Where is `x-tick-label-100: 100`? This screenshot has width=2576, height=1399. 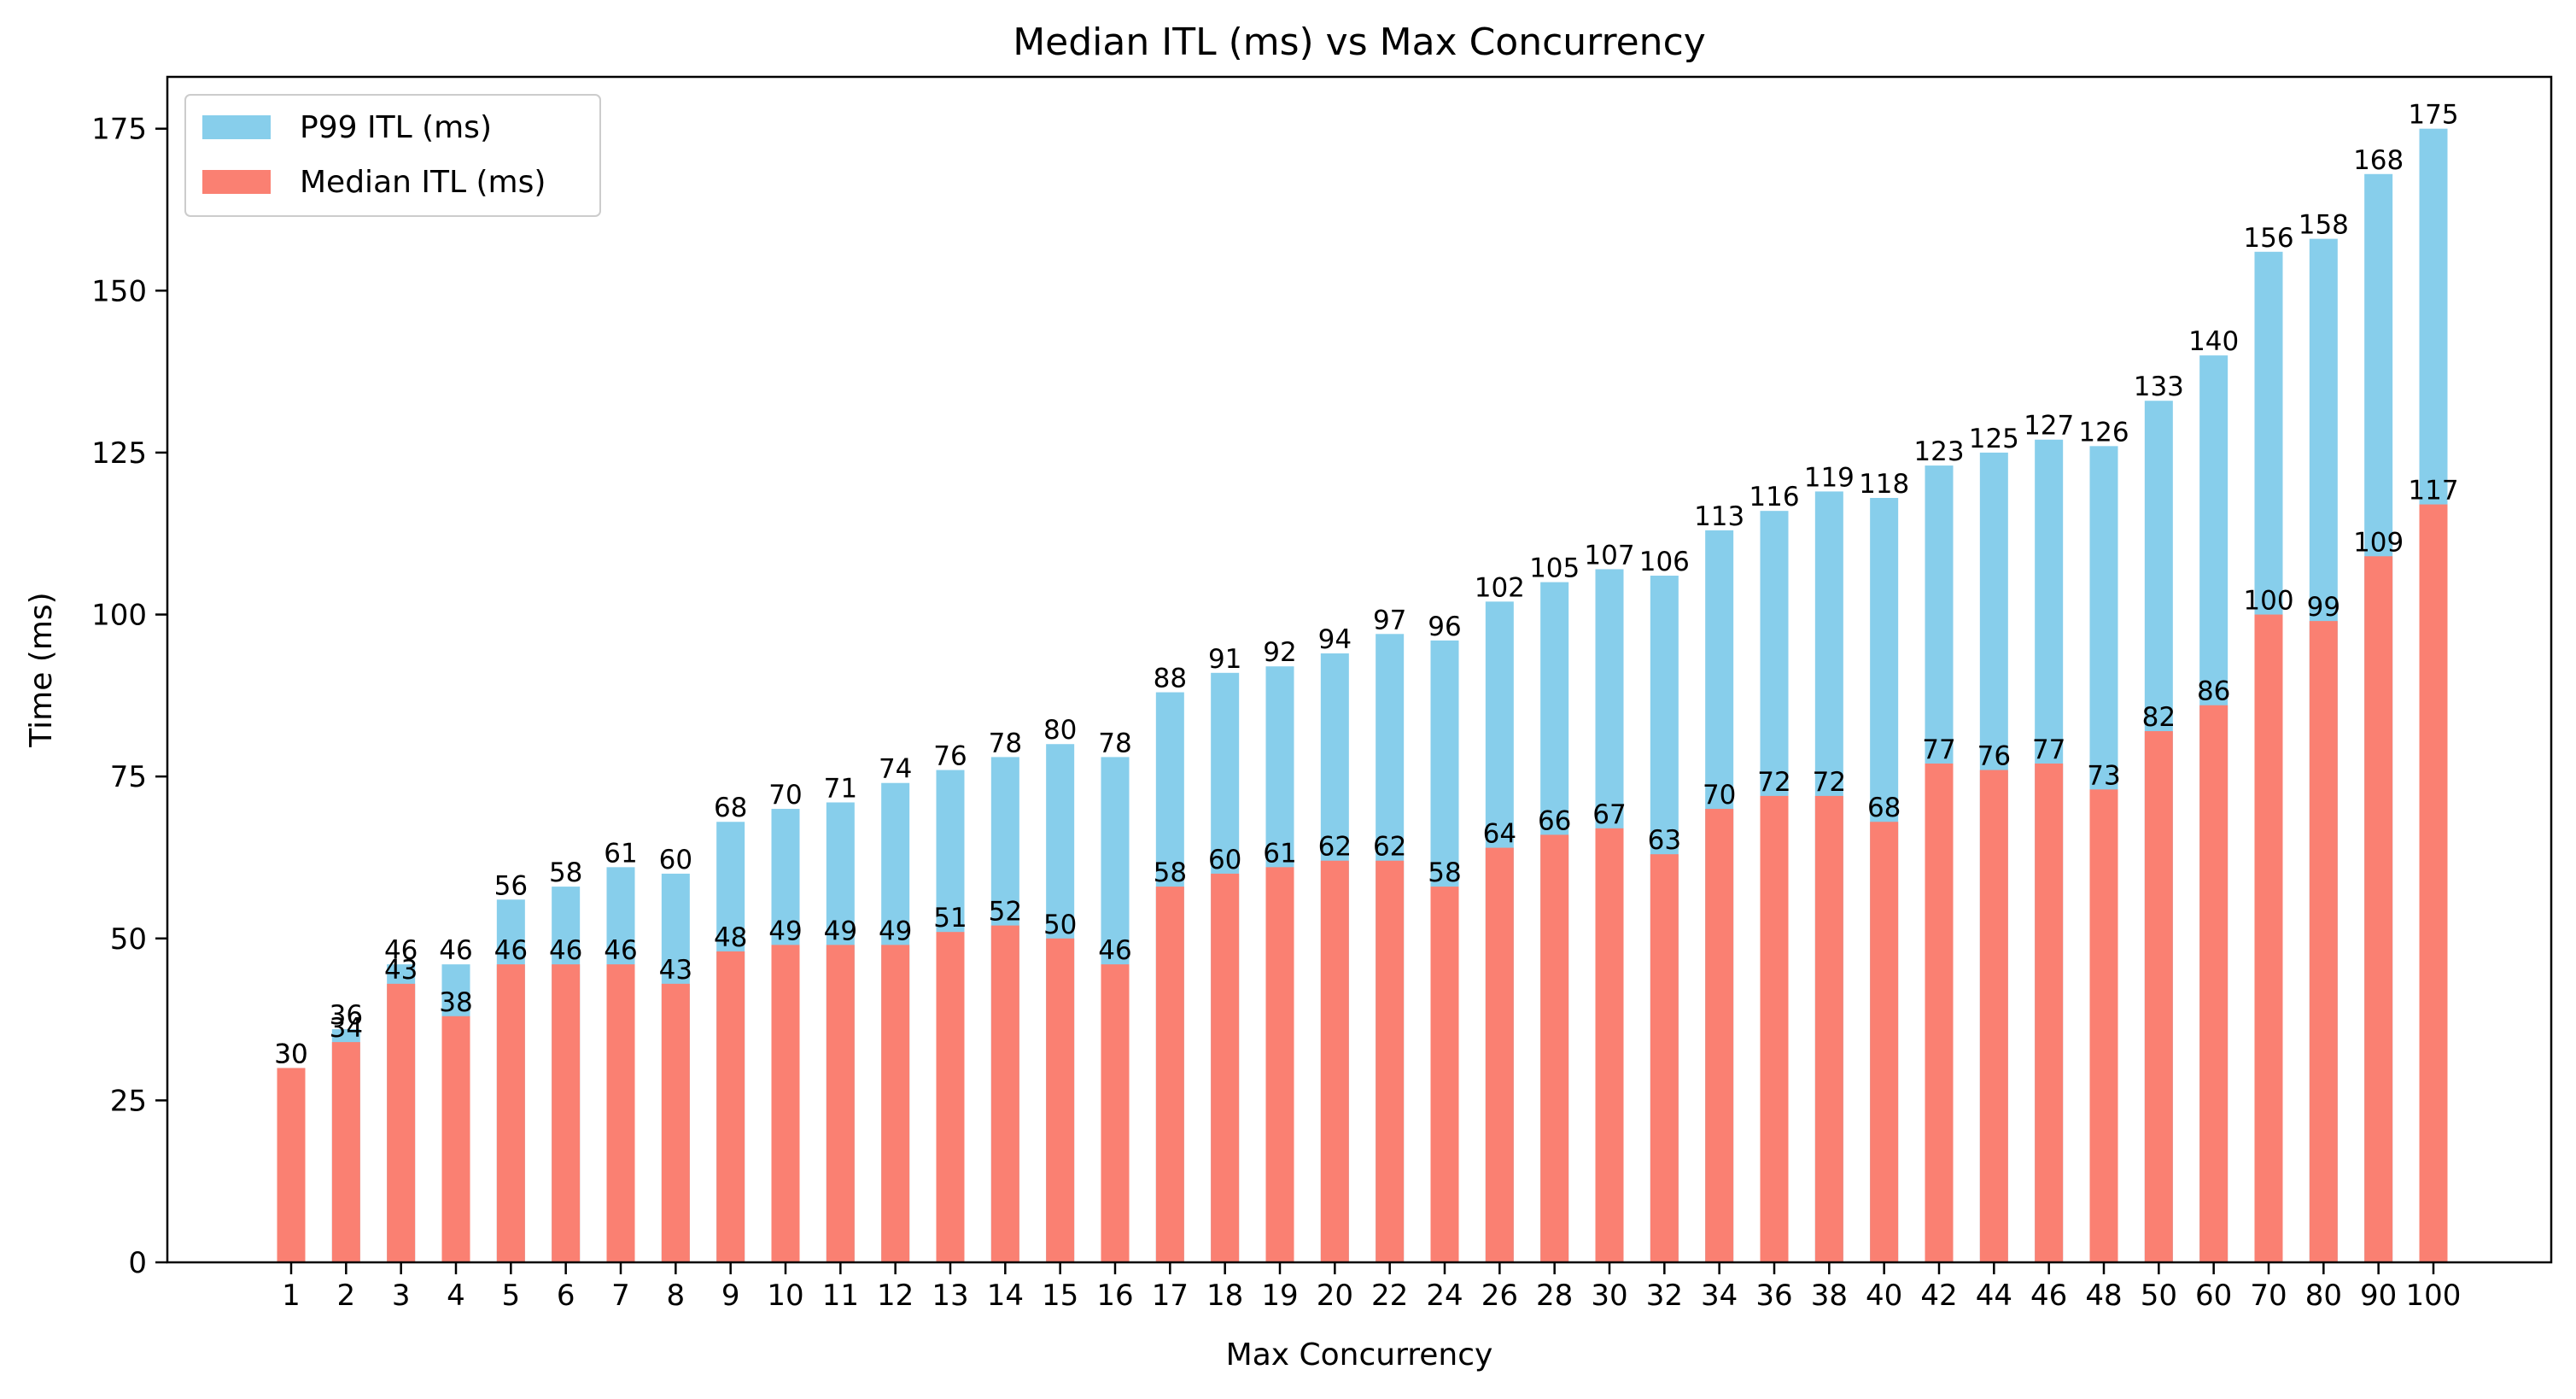 x-tick-label-100: 100 is located at coordinates (2434, 1296).